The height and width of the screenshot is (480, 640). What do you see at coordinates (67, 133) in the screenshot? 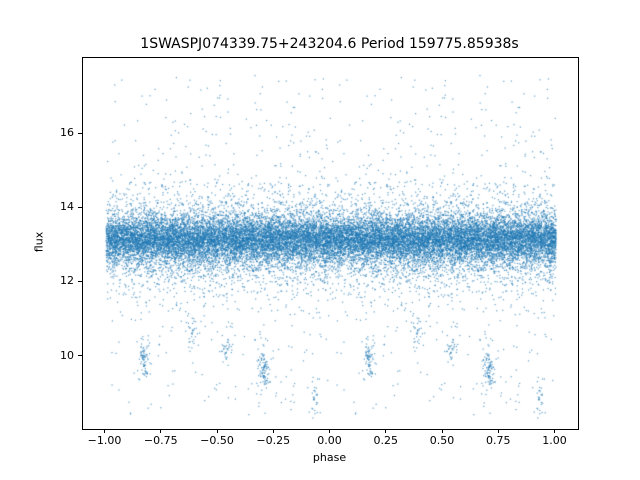
I see `y-tick-label: 16` at bounding box center [67, 133].